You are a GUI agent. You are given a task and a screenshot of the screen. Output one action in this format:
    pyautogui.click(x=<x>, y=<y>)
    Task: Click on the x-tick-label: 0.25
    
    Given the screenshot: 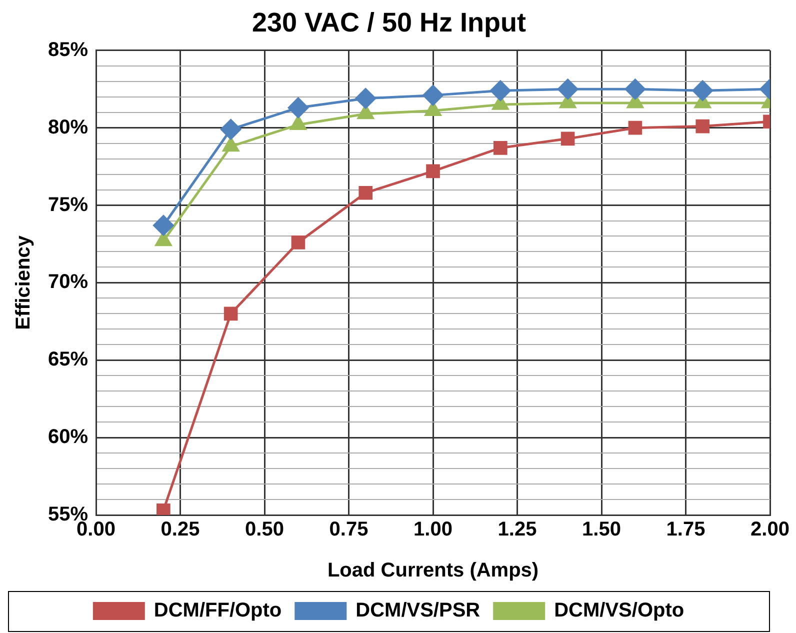 What is the action you would take?
    pyautogui.click(x=180, y=529)
    